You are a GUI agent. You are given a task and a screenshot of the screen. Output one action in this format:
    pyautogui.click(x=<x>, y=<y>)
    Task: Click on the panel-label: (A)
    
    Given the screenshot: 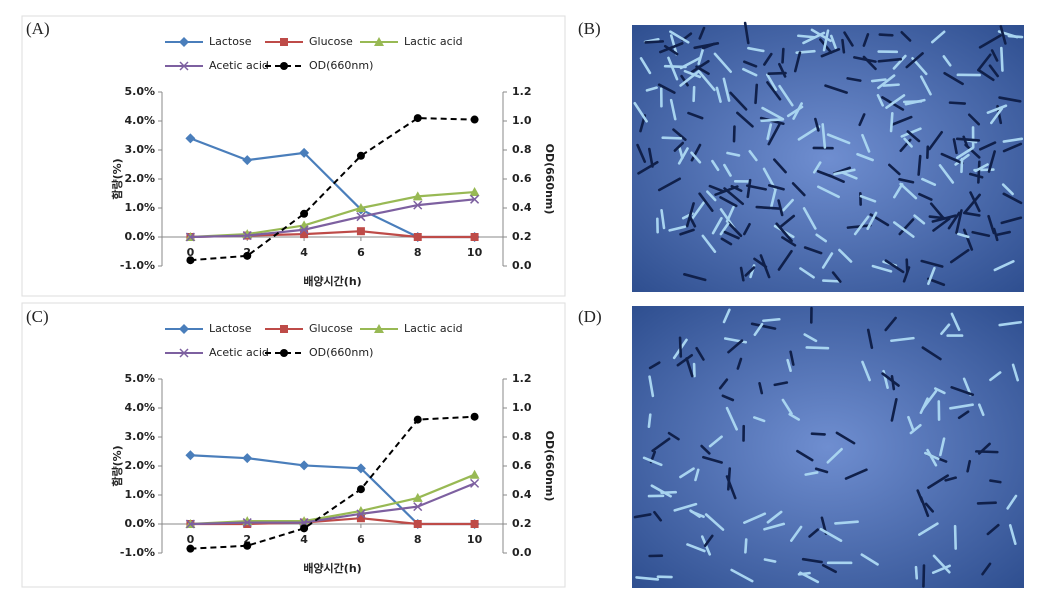 What is the action you would take?
    pyautogui.click(x=38, y=28)
    